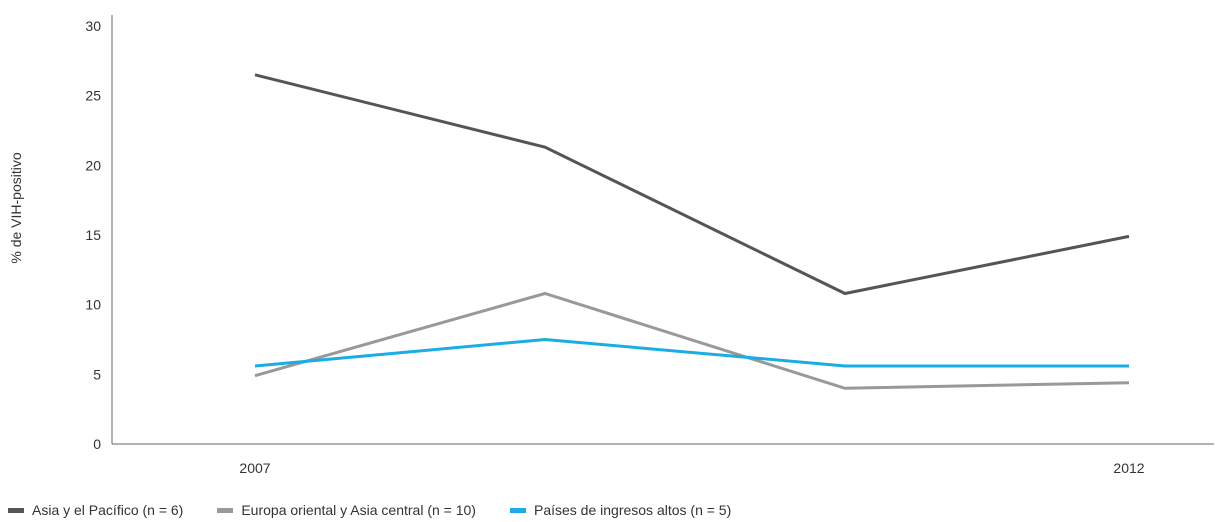 The image size is (1226, 522). Describe the element at coordinates (108, 510) in the screenshot. I see `legend-label: Asia y el Pacífico (n = 6)` at that location.